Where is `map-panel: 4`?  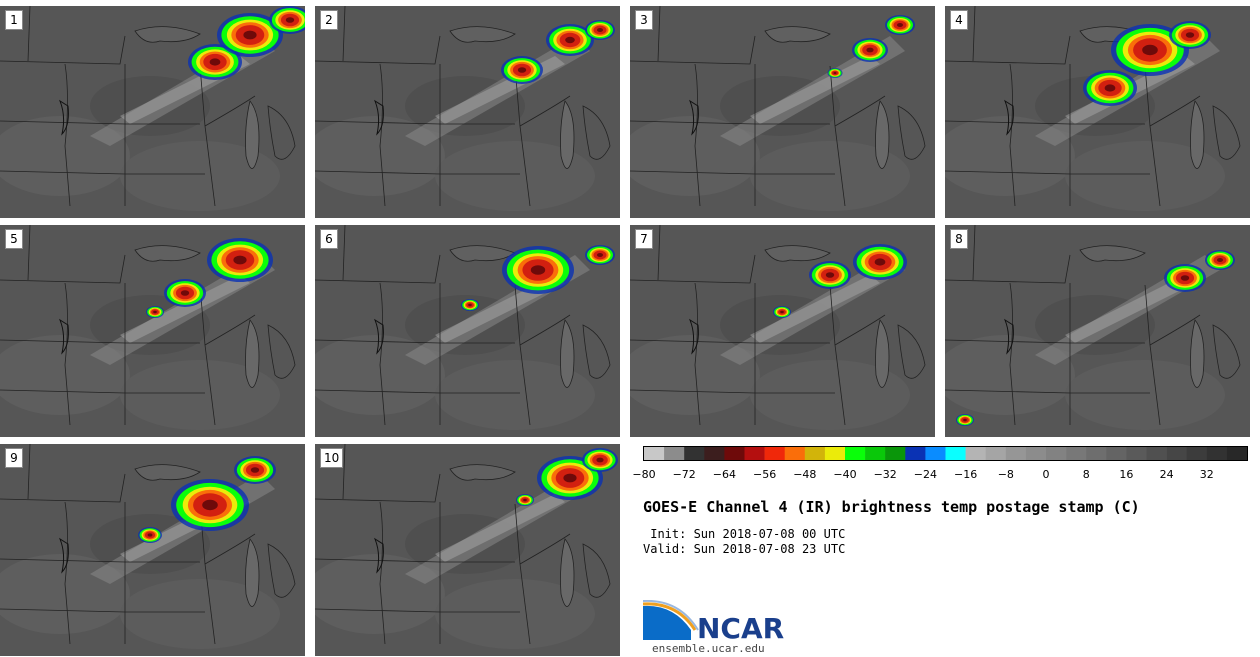 map-panel: 4 is located at coordinates (1097, 112).